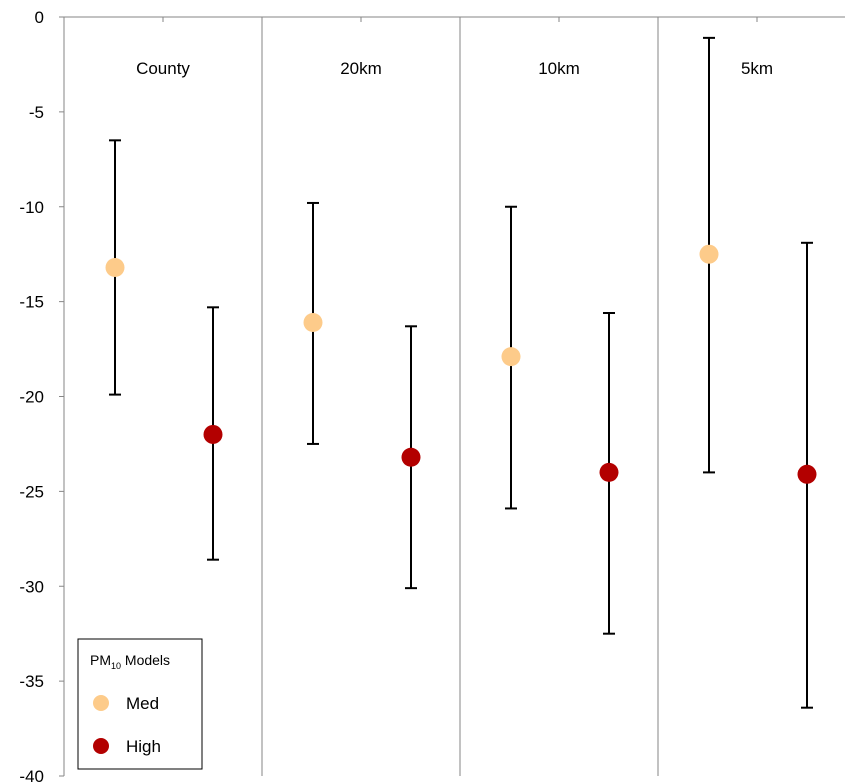 The height and width of the screenshot is (782, 845). What do you see at coordinates (36, 112) in the screenshot?
I see `y-tick-label: -5` at bounding box center [36, 112].